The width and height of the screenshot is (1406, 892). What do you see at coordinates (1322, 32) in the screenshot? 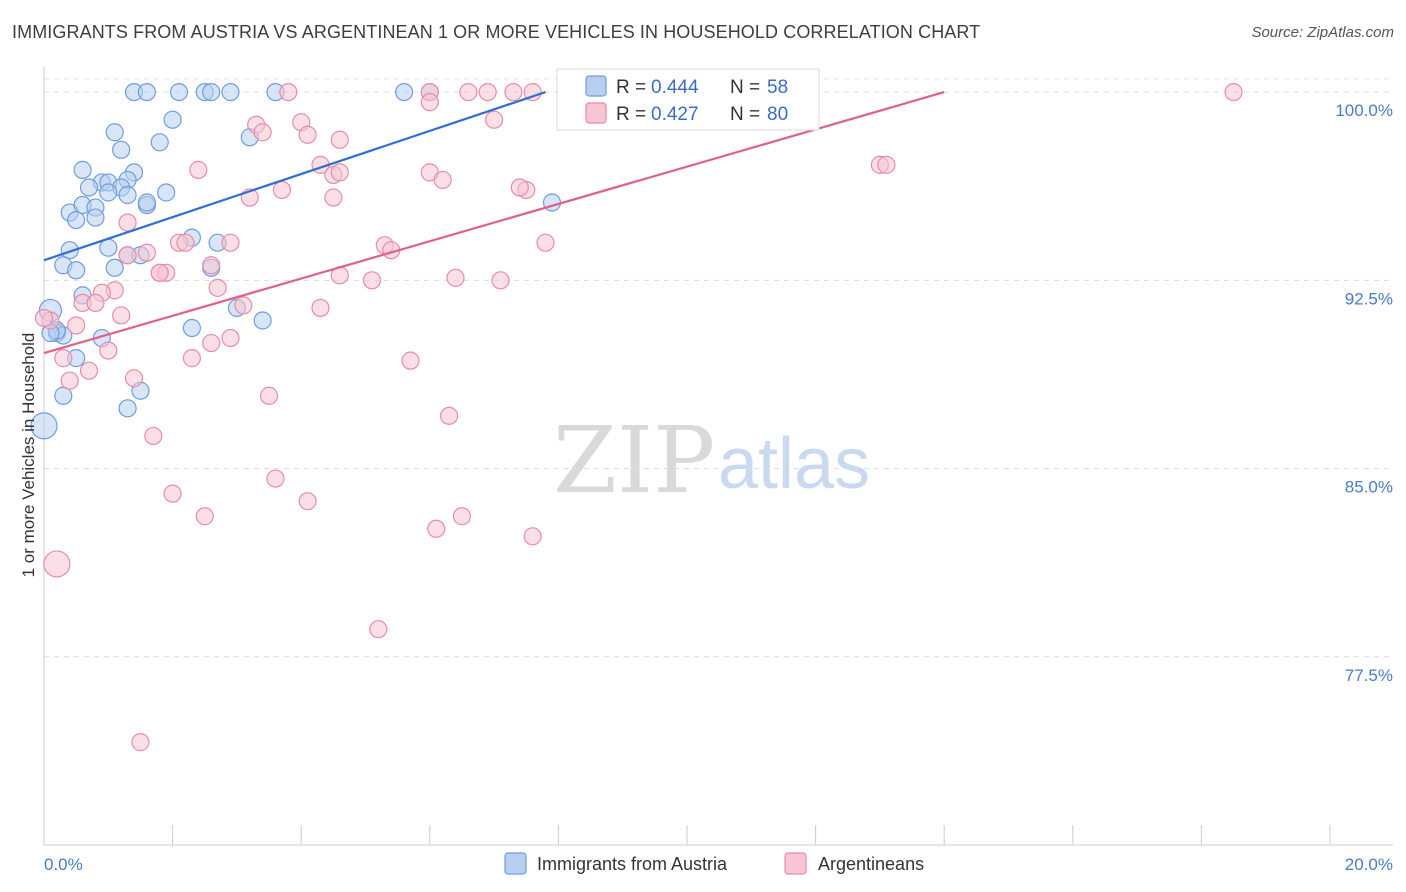
I see `source-label: Source: ZipAtlas.com` at bounding box center [1322, 32].